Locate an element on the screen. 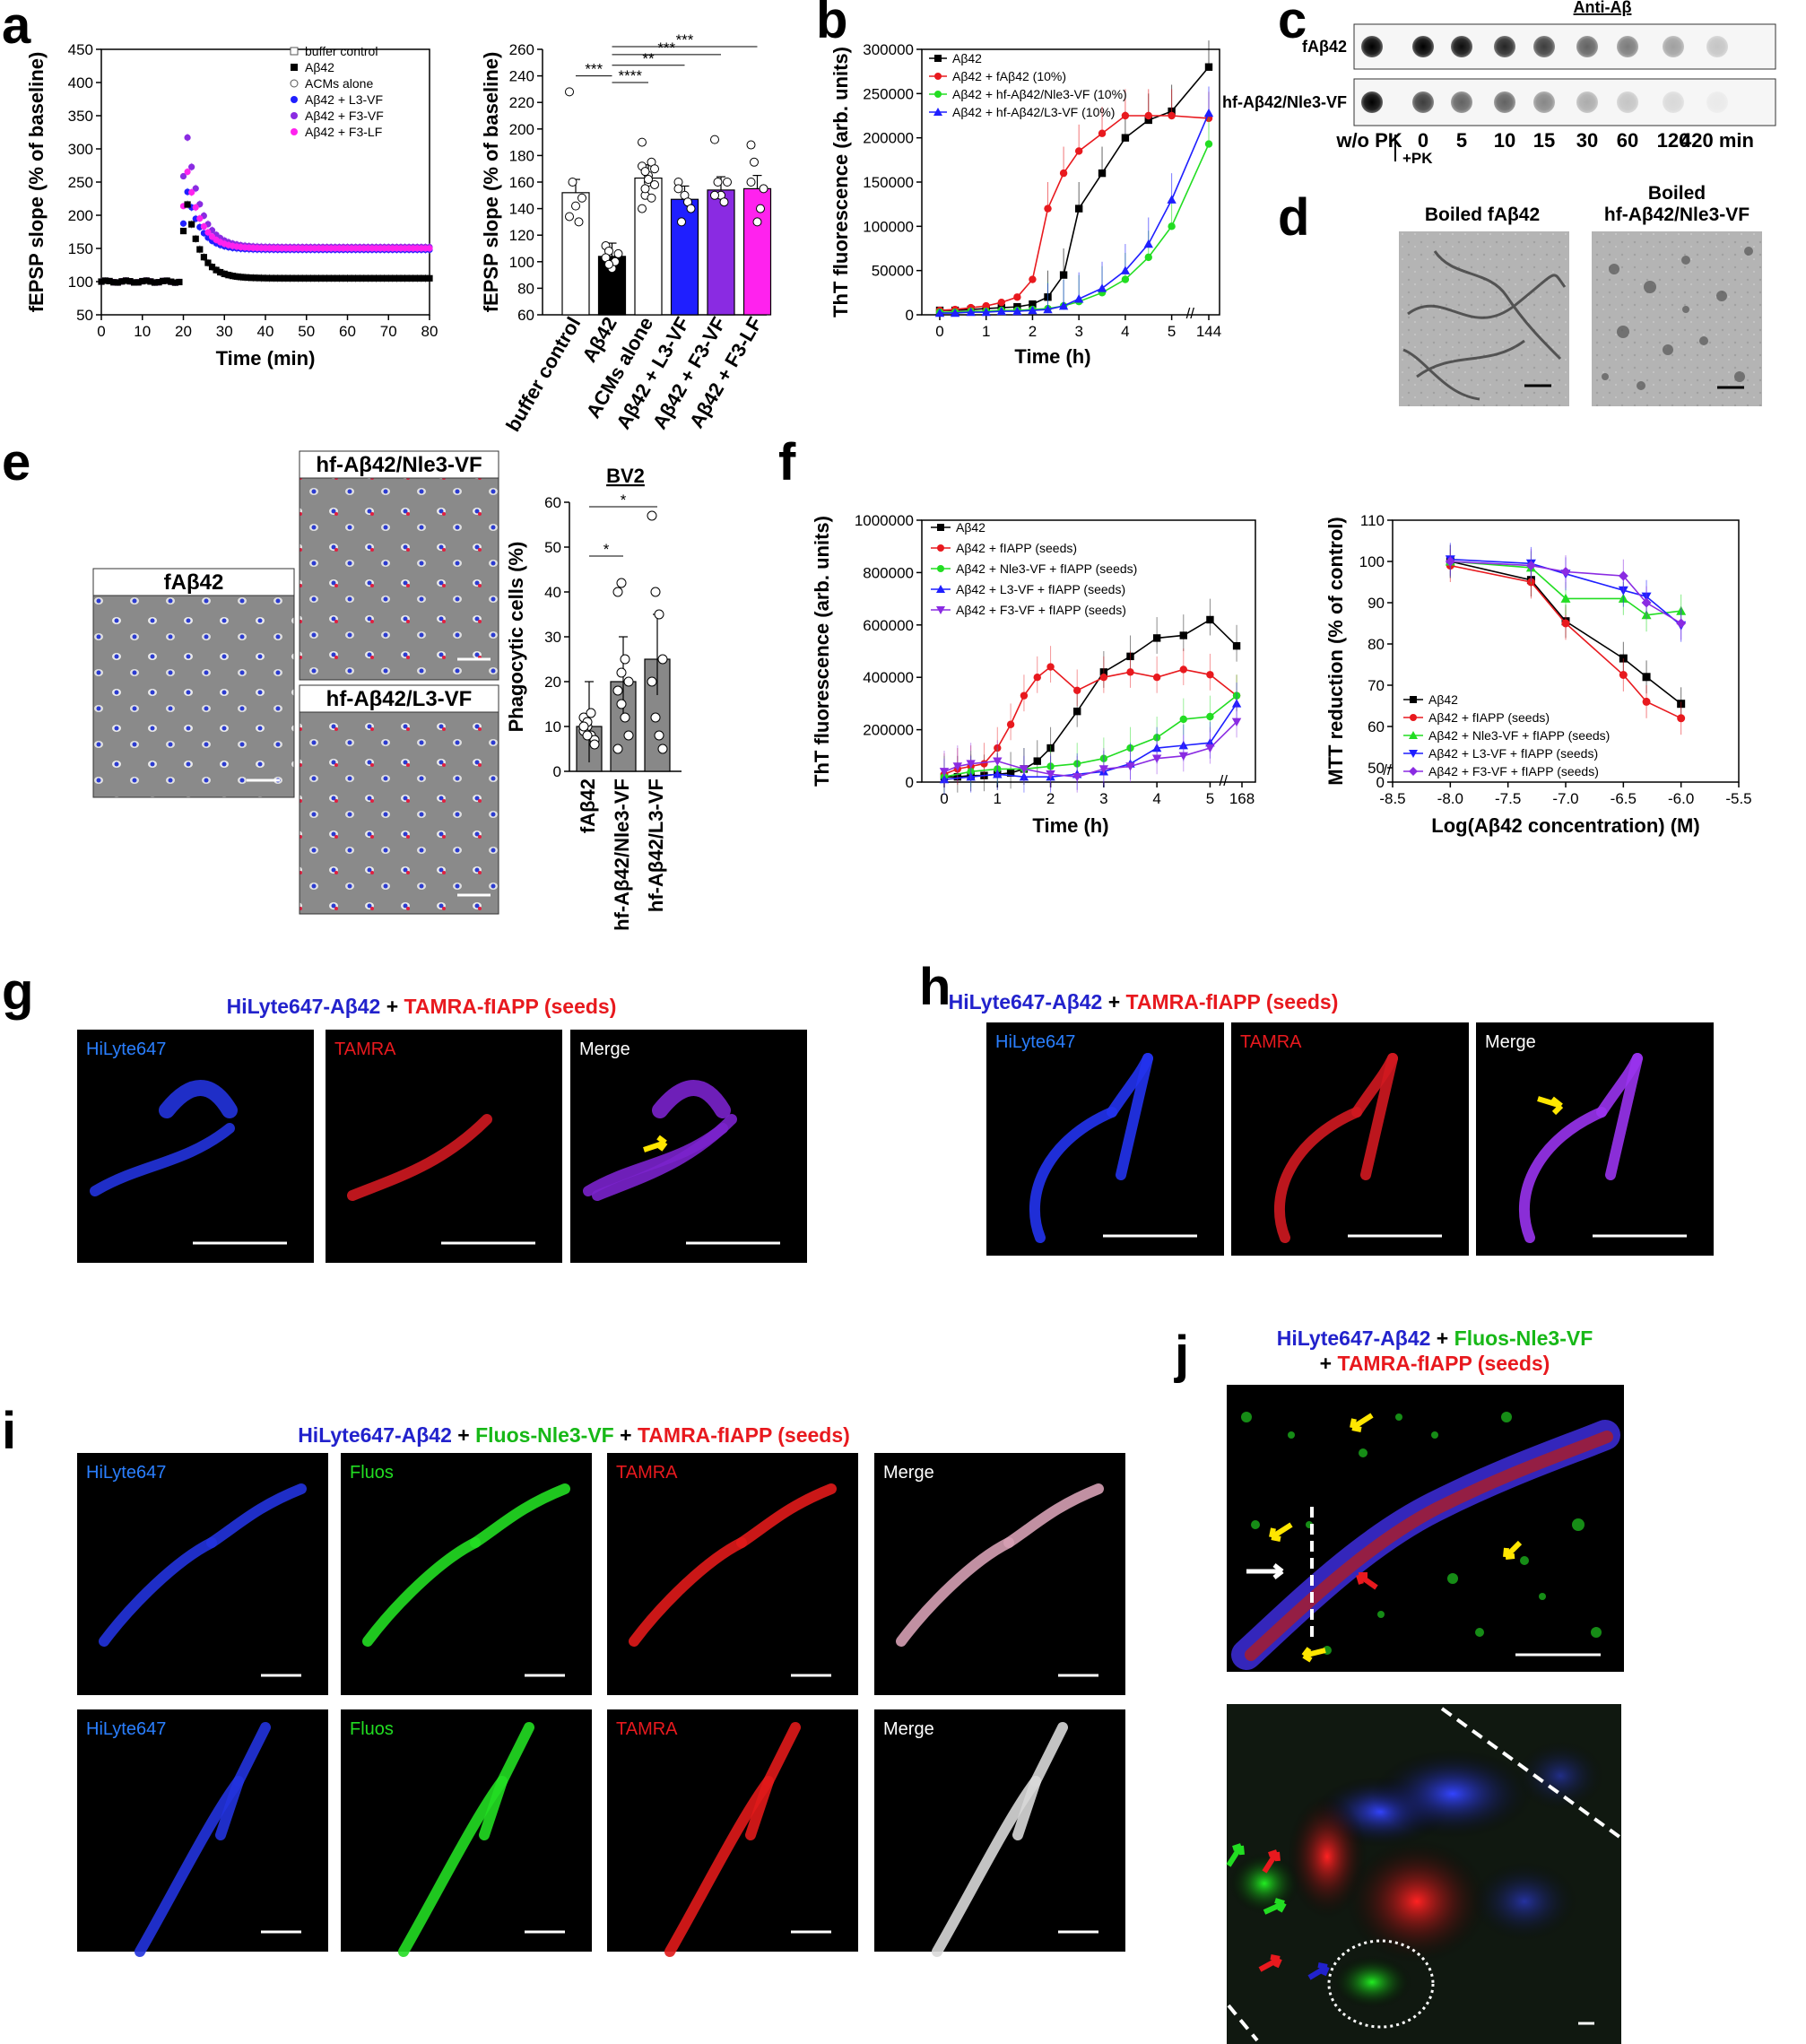 The image size is (1806, 2044). pk-label: +PK is located at coordinates (1417, 158).